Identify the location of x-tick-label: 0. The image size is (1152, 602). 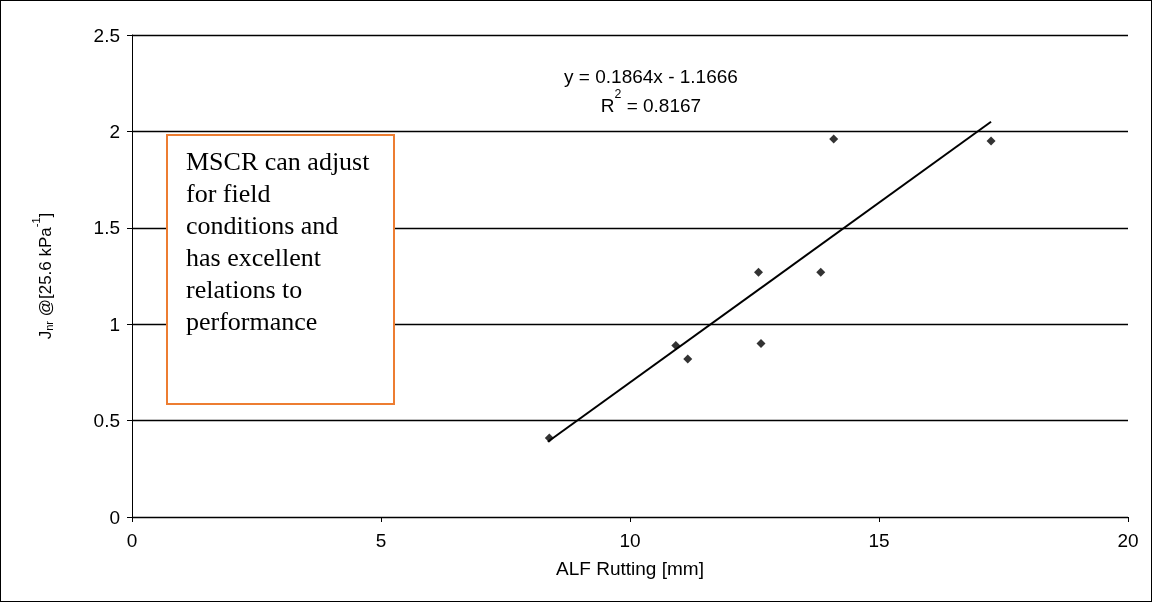
(132, 540).